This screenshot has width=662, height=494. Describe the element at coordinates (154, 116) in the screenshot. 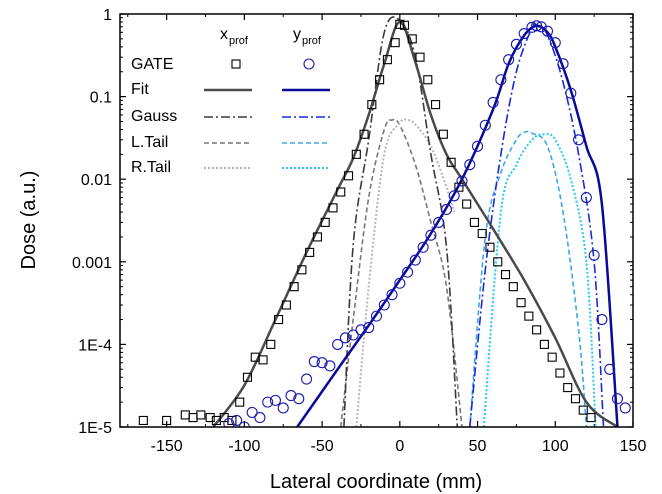

I see `legend-label-gauss: Gauss` at that location.